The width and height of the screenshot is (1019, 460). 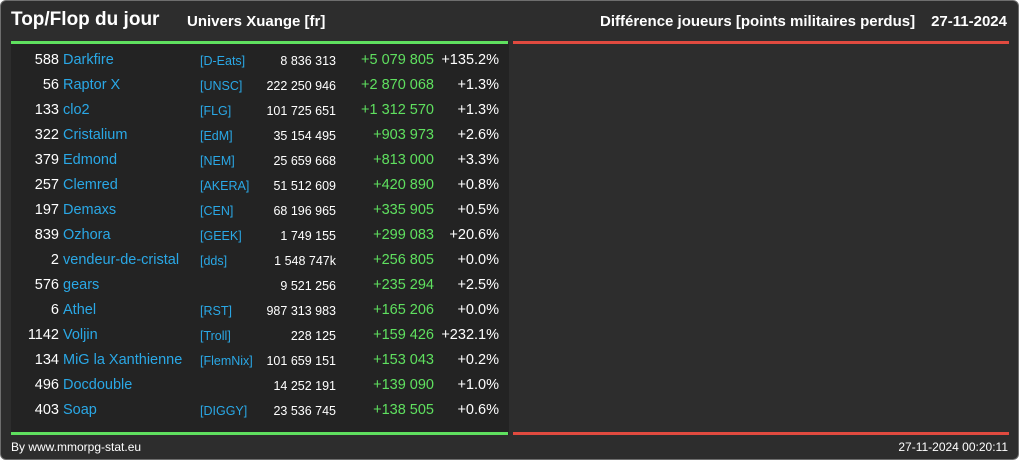 I want to click on player-name-link: Cristalium, so click(x=95, y=135).